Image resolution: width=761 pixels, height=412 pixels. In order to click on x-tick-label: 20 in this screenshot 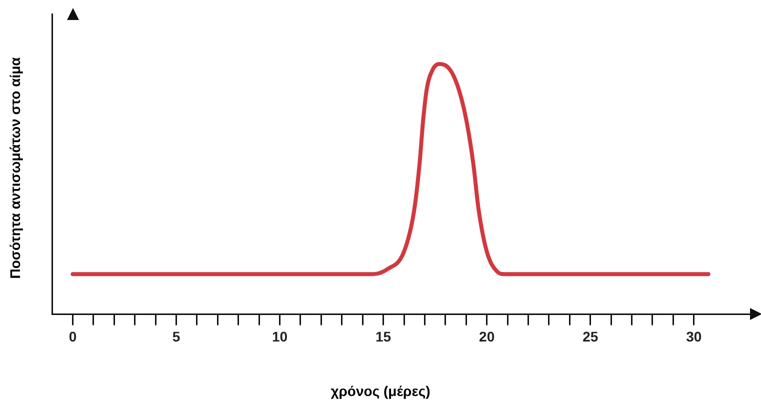, I will do `click(487, 336)`.